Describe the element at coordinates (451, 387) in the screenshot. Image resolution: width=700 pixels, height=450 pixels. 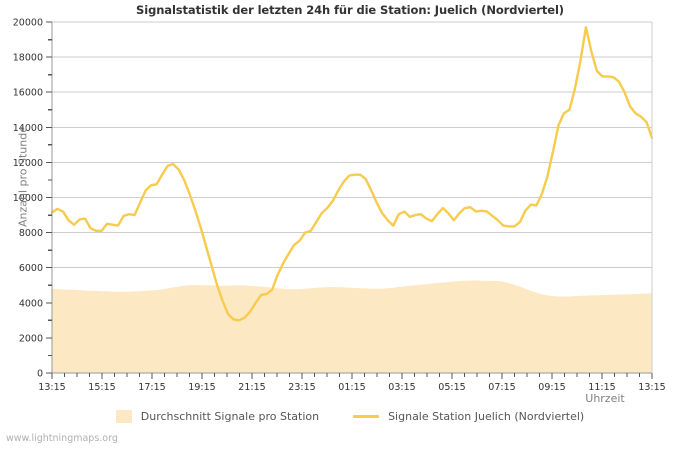
I see `svg-text: 05:15` at that location.